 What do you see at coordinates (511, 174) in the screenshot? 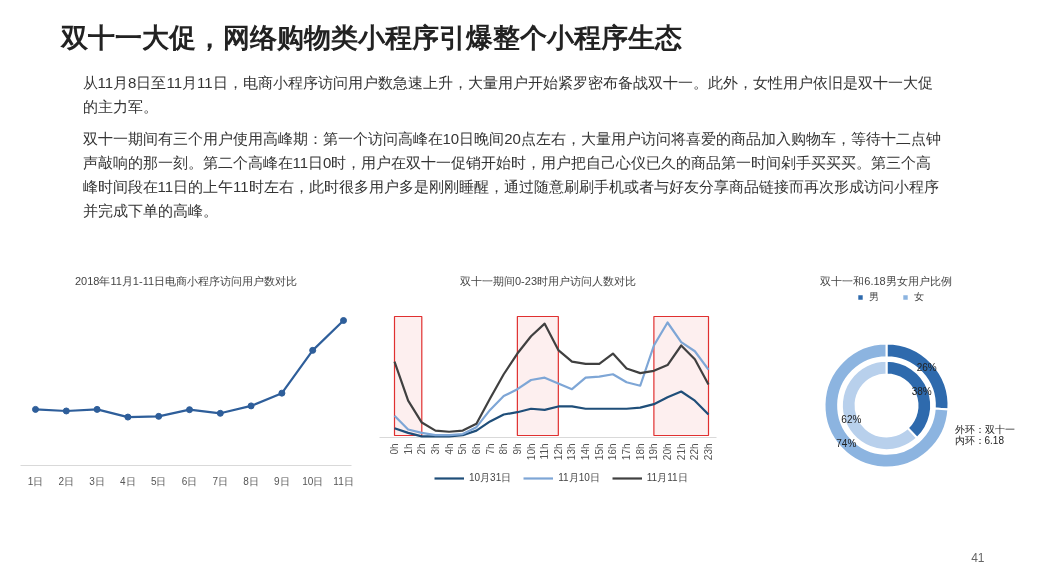
I see `text: 双十一期间有三个用户使用高峰期：第一个访问高峰在10日晚间20点左右，大量用户访问将喜爱的商品加入购物车，等待十二点钟声敲响的那一刻。第二个高峰在11日0时，用户在双十一促销开始时，用户把自己心仪已久的商品第一时间剁手买买买。第三个高峰时间段在11日的上午11时左右，此时很多用户多是刚刚睡醒，通过随意刷刷手机或者与好友分享商品链接而再次形成访问小程序并完成下单的高峰。` at bounding box center [511, 174].